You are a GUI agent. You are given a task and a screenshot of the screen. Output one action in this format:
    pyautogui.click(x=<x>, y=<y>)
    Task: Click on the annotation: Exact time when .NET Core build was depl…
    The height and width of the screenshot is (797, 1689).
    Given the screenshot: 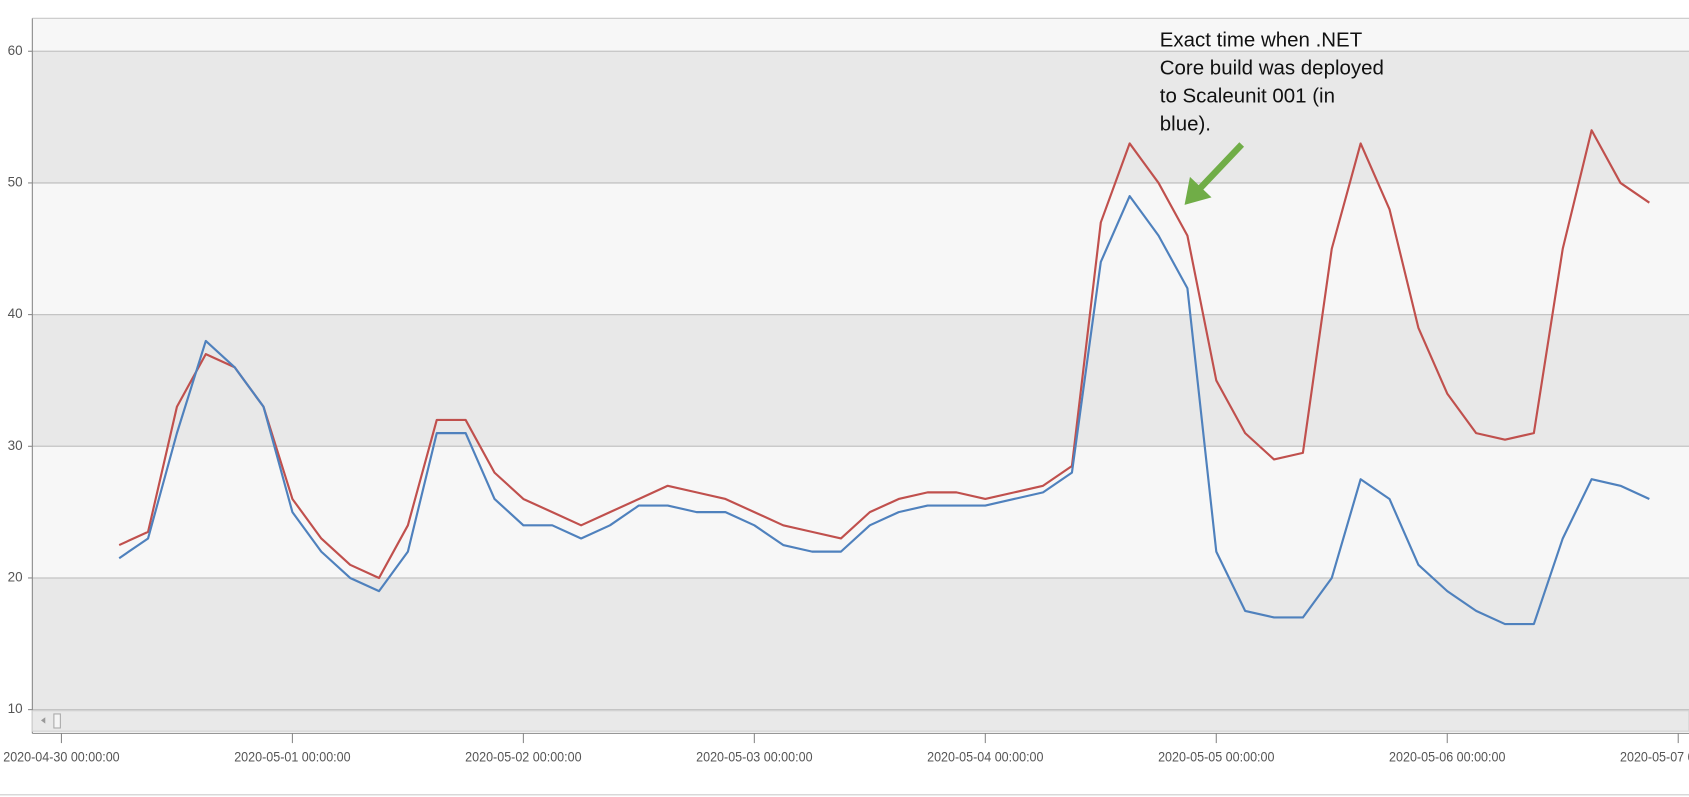 What is the action you would take?
    pyautogui.click(x=1272, y=116)
    